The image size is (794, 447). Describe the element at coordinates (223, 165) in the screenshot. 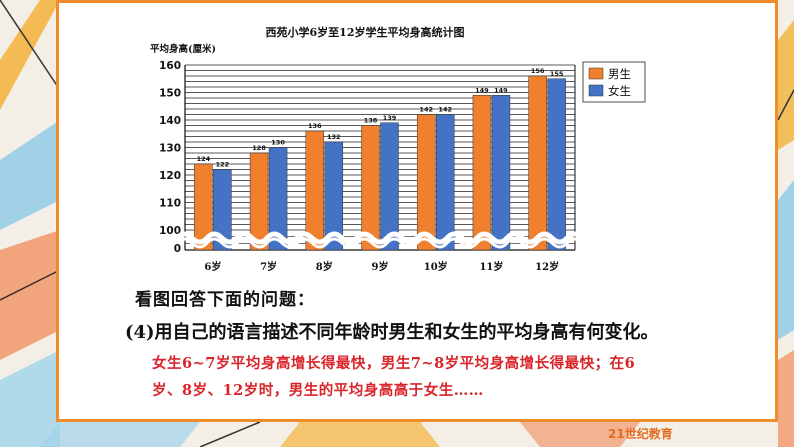

I see `data-label: 122` at that location.